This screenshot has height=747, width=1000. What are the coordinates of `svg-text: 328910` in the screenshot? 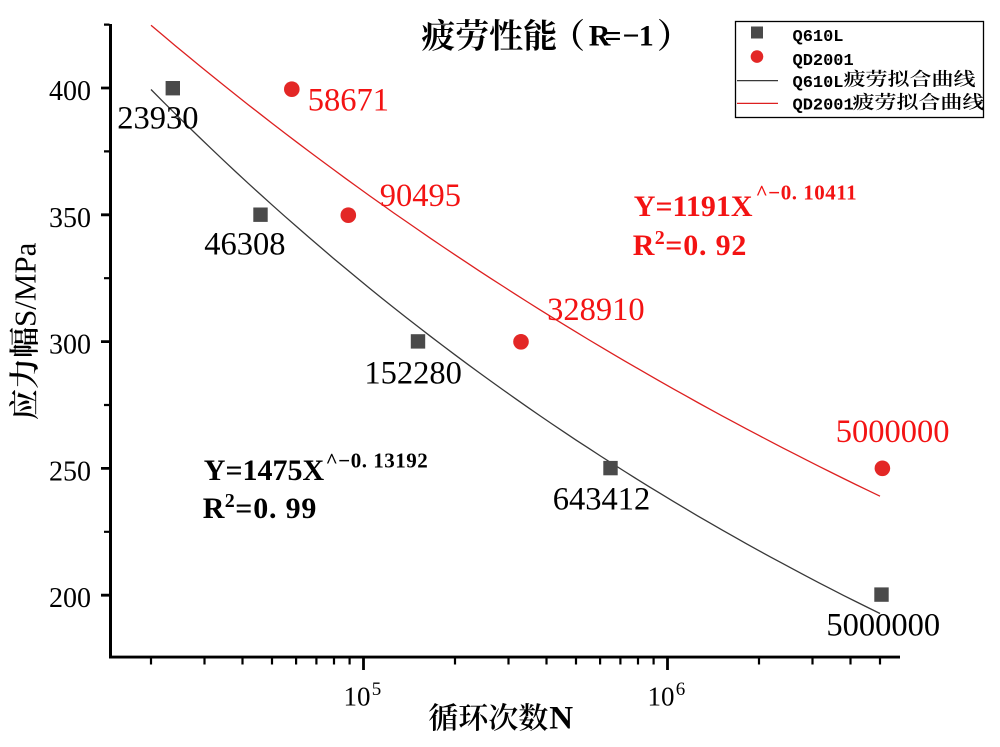 It's located at (596, 310).